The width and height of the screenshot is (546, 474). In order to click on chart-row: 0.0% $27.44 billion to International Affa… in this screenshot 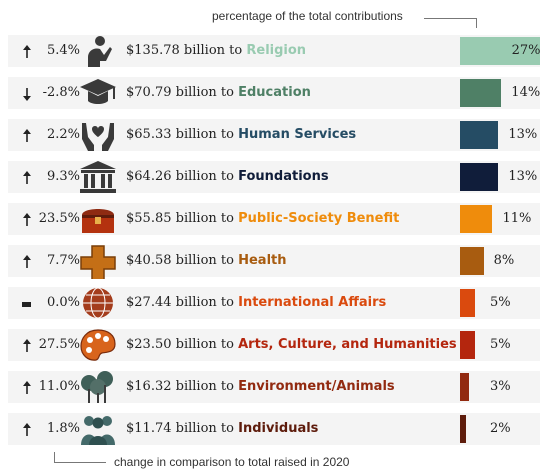, I will do `click(274, 303)`.